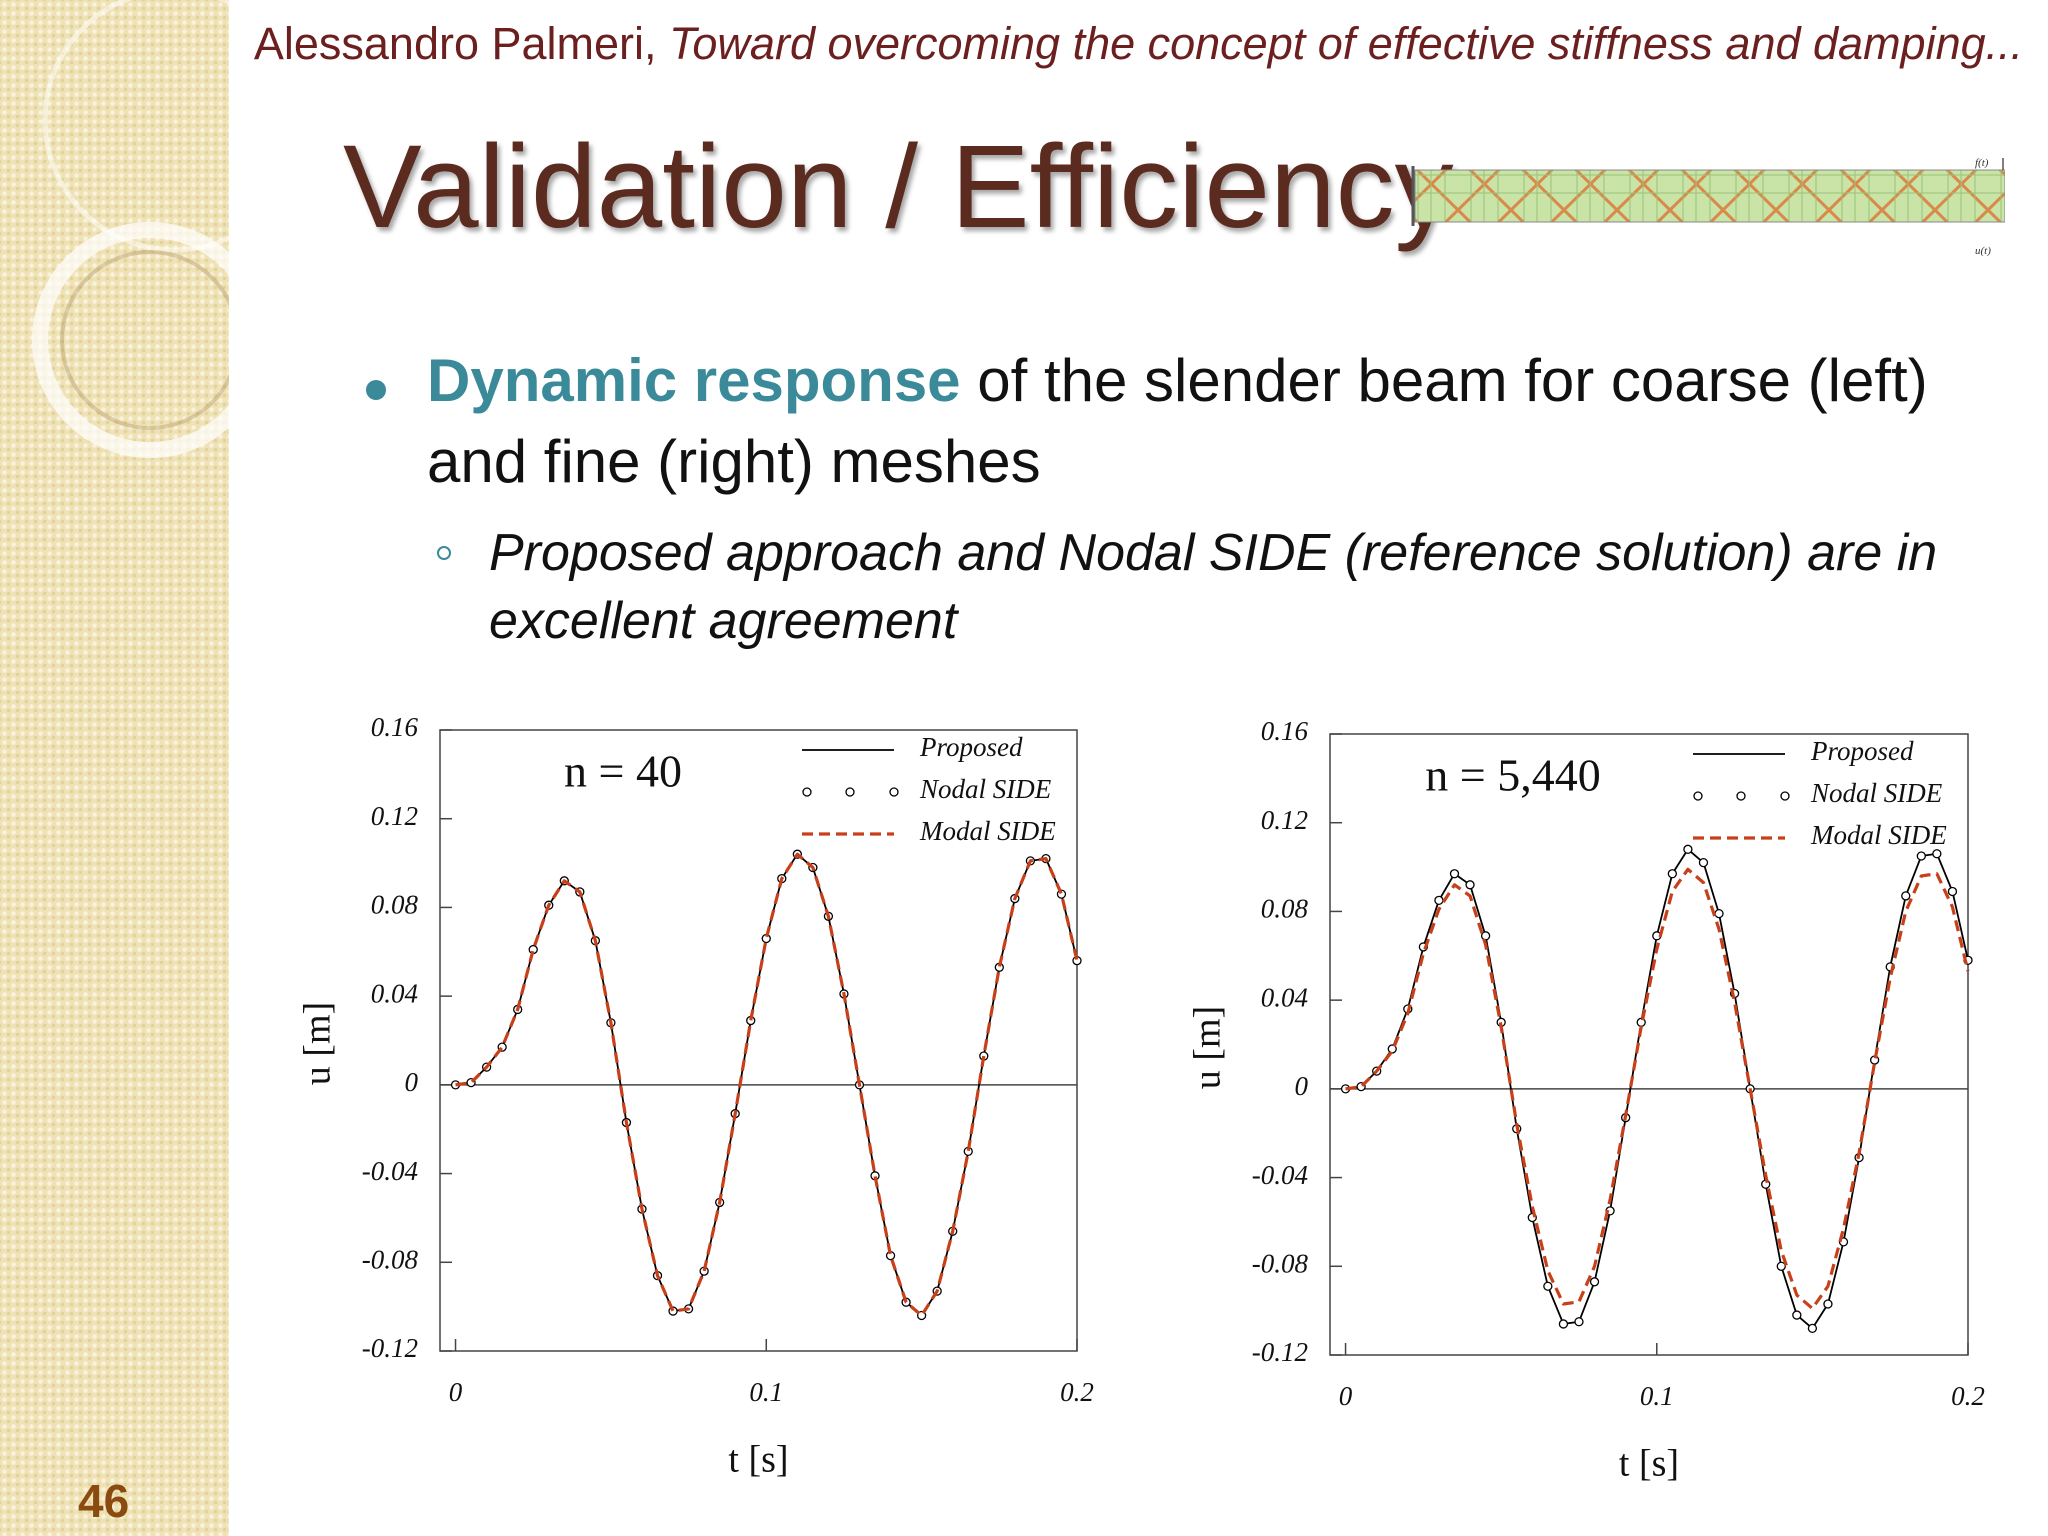 The width and height of the screenshot is (2048, 1536). Describe the element at coordinates (455, 43) in the screenshot. I see `author: Alessandro Palmeri,` at that location.